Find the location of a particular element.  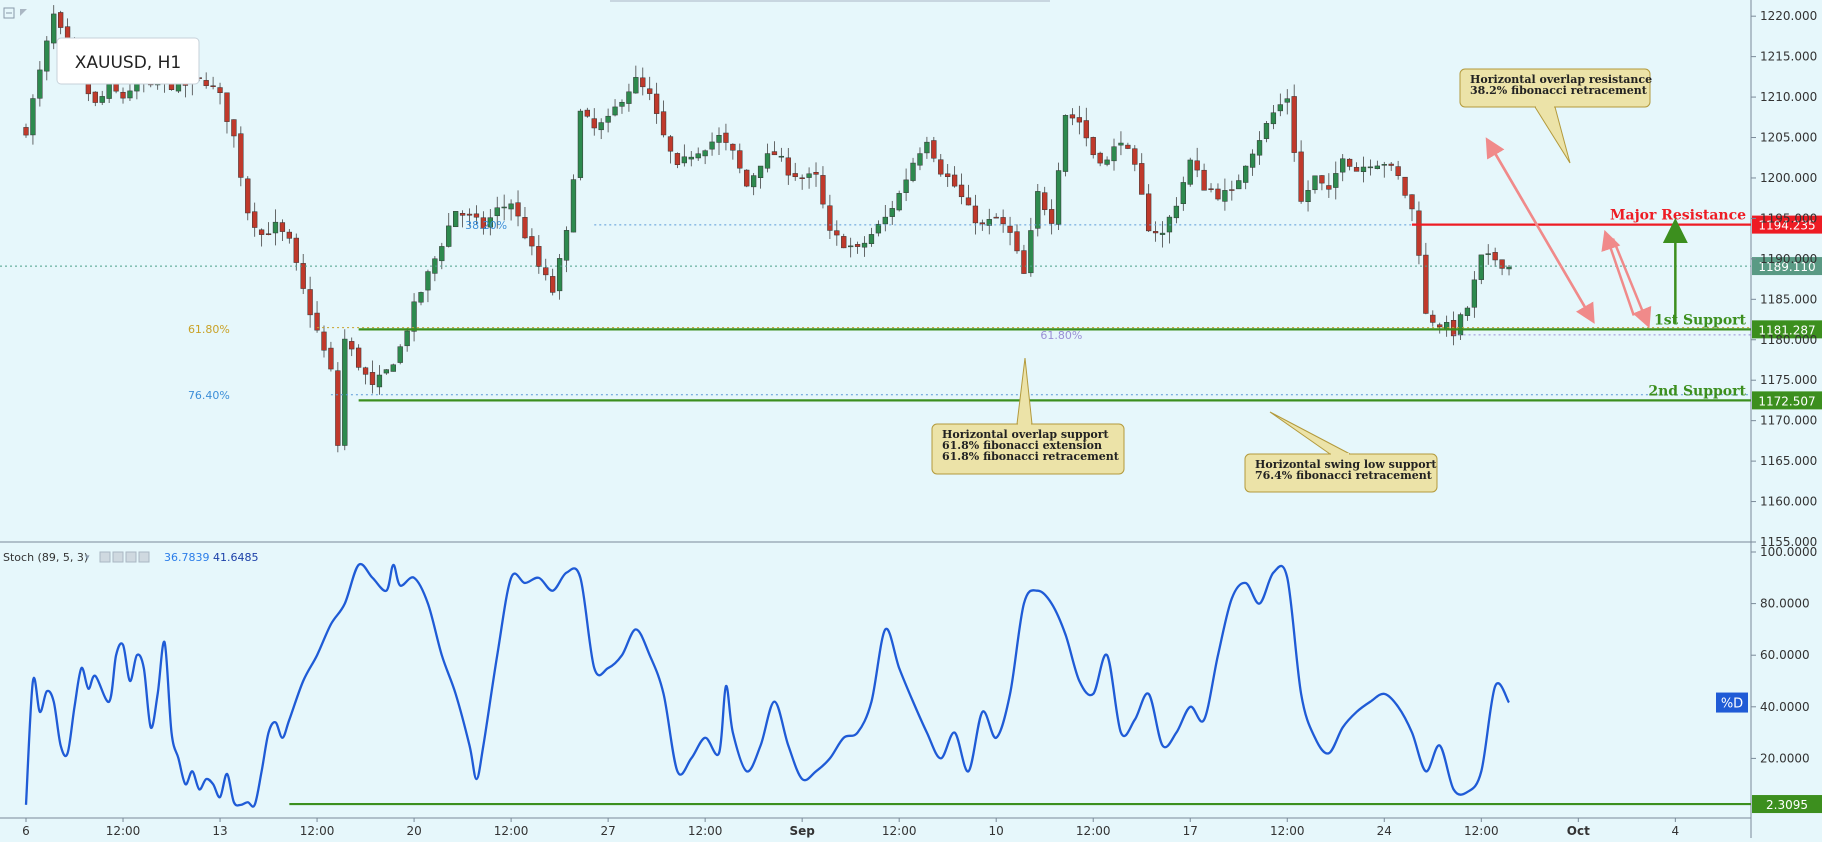

level-price-text: 1172.507 is located at coordinates (1786, 401).